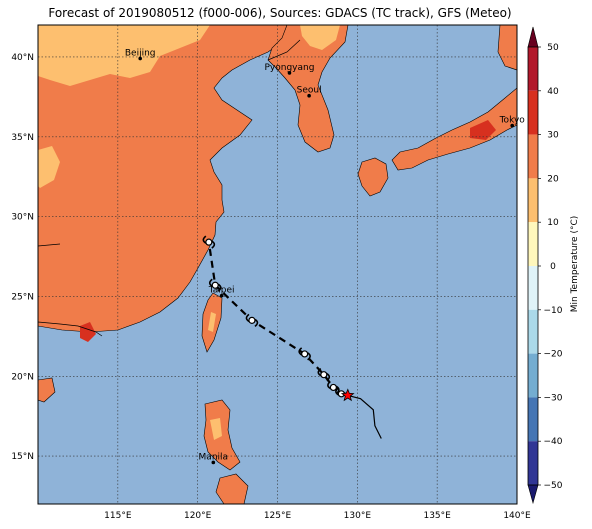  Describe the element at coordinates (553, 311) in the screenshot. I see `colorbar-tick-label: −10` at that location.